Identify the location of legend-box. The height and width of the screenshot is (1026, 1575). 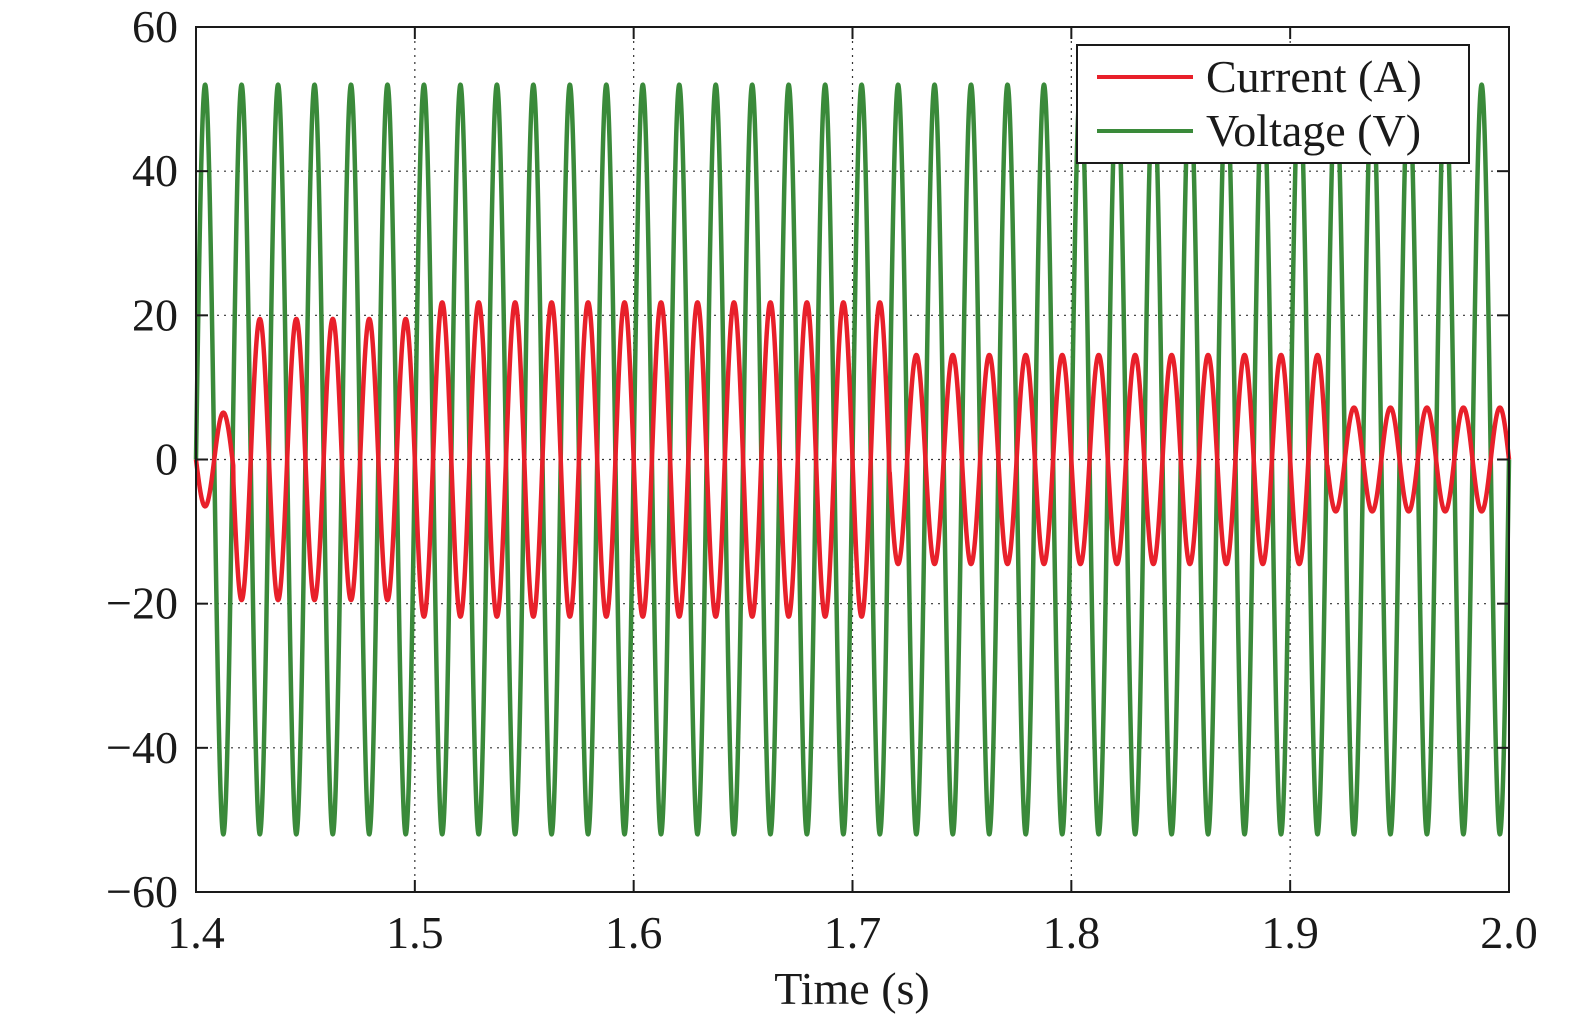
(1273, 104).